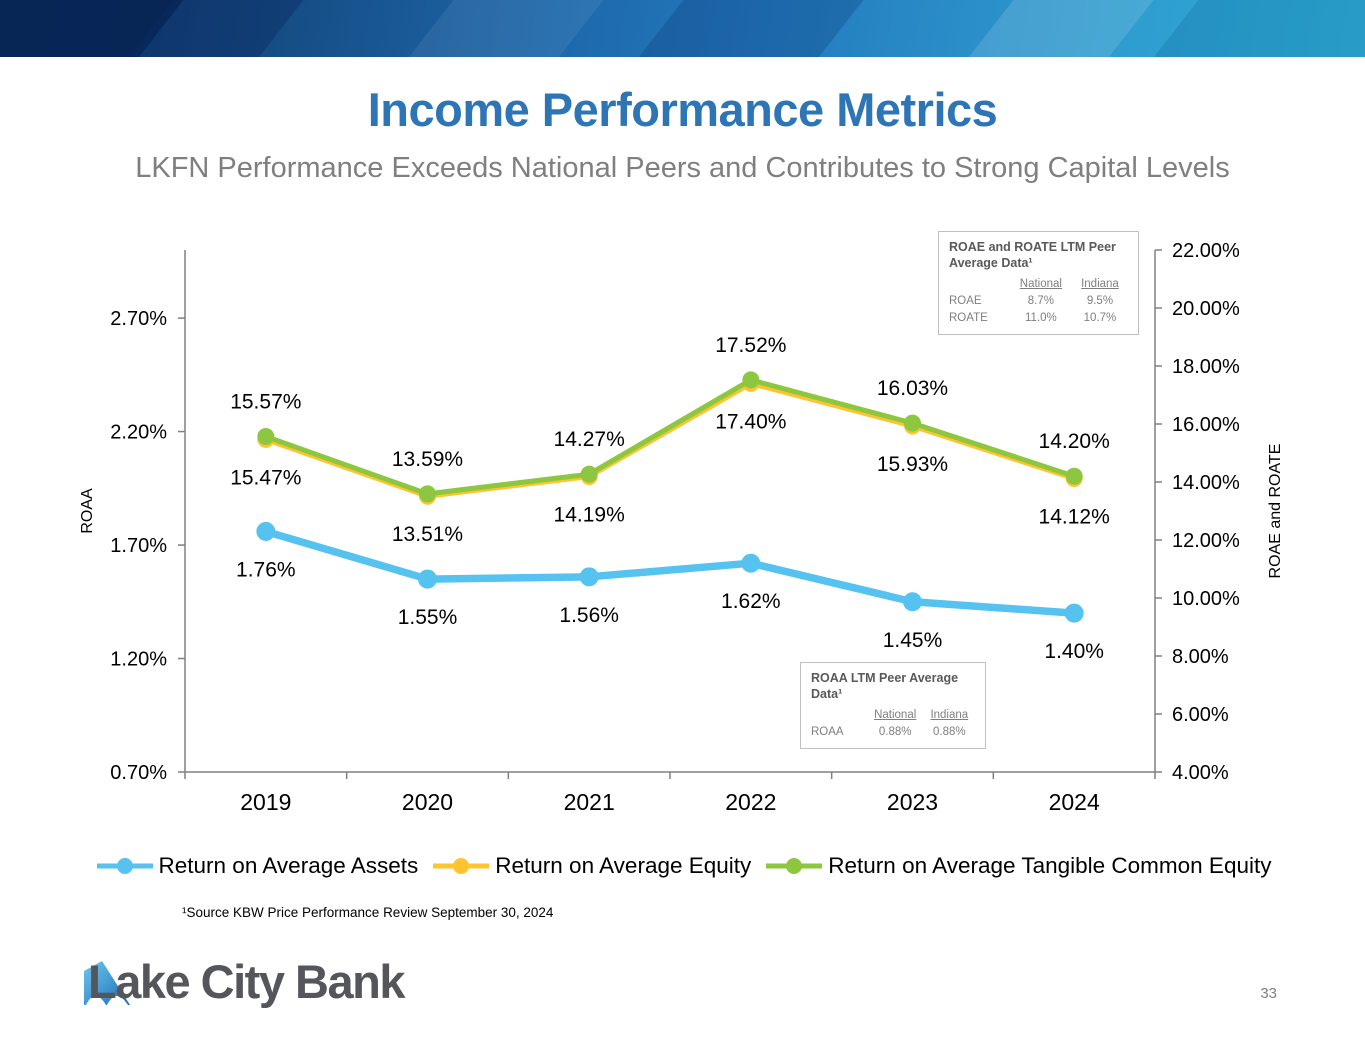 The height and width of the screenshot is (1055, 1365). Describe the element at coordinates (1074, 802) in the screenshot. I see `x-axis-label: 2024` at that location.